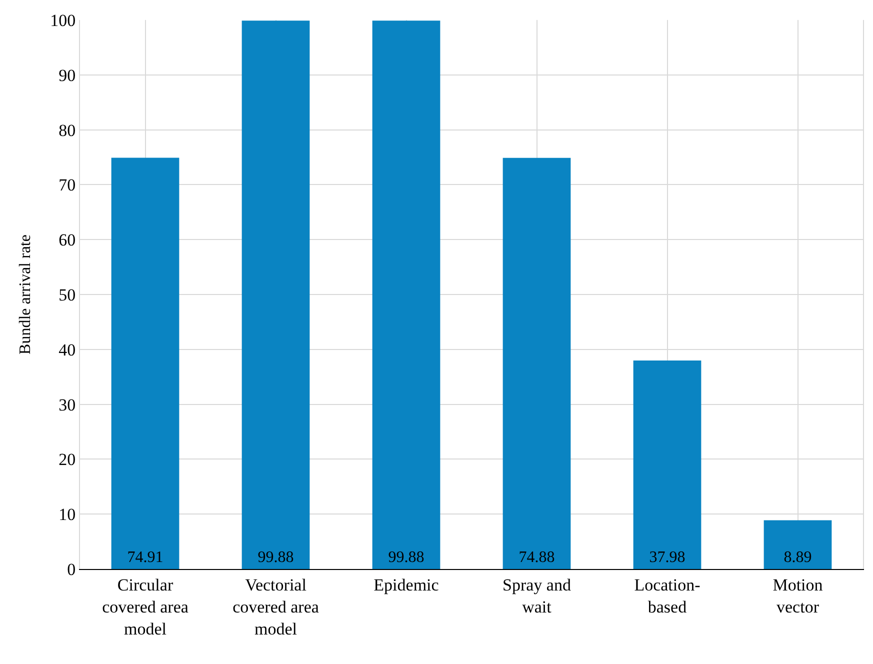  Describe the element at coordinates (67, 514) in the screenshot. I see `y-tick-label: 10` at that location.